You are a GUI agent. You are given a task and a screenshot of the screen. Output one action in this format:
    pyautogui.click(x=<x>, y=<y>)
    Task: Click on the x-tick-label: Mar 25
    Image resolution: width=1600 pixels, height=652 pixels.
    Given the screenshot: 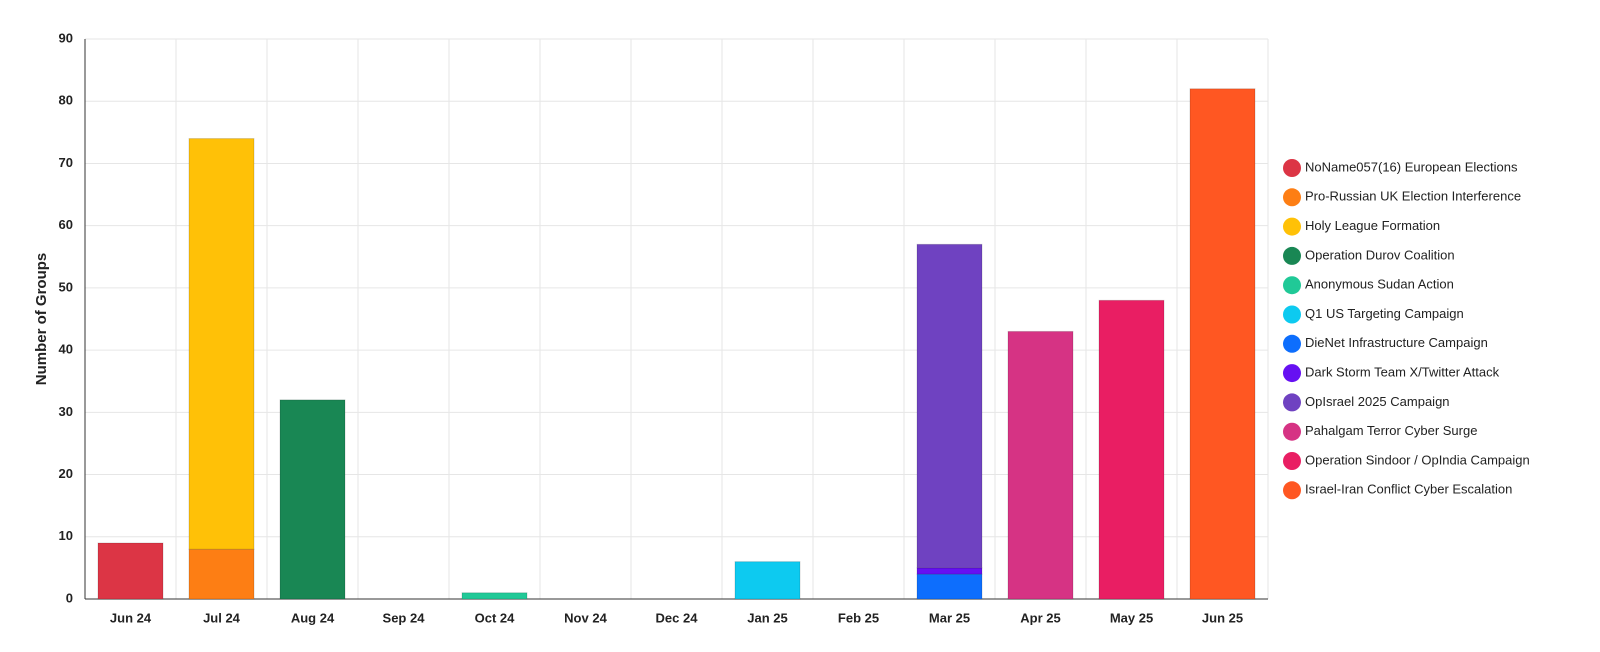 What is the action you would take?
    pyautogui.click(x=949, y=617)
    